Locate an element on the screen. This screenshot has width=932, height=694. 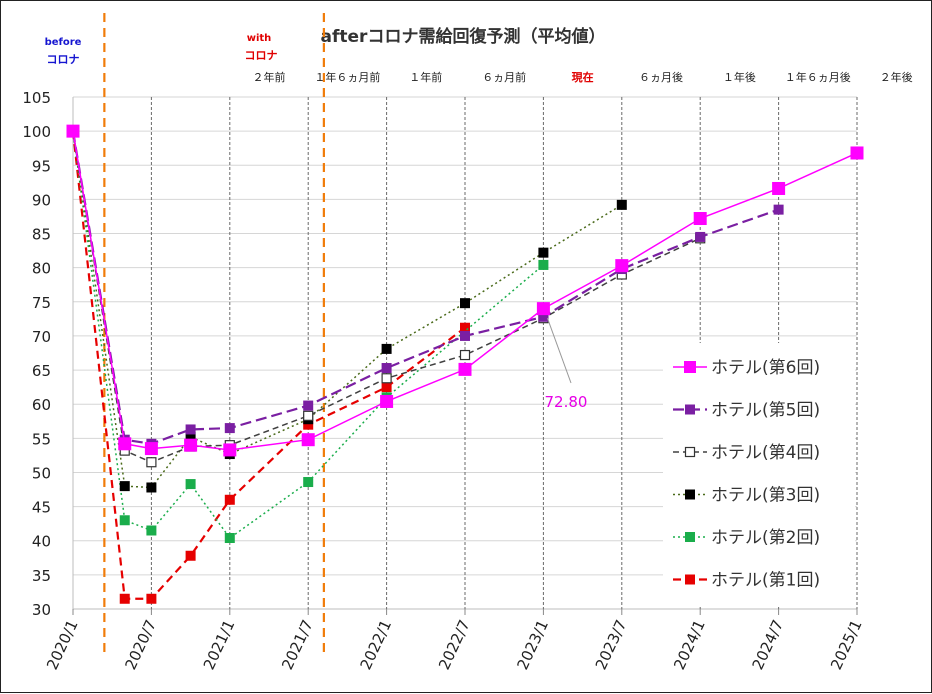
x-tick-label: 2022/1 is located at coordinates (376, 644).